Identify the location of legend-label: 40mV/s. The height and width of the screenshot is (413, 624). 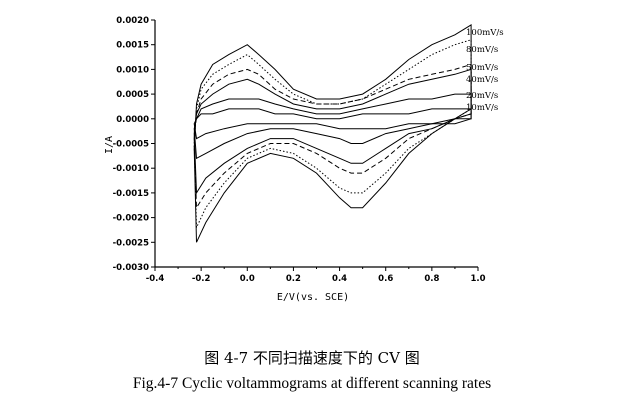
(482, 80).